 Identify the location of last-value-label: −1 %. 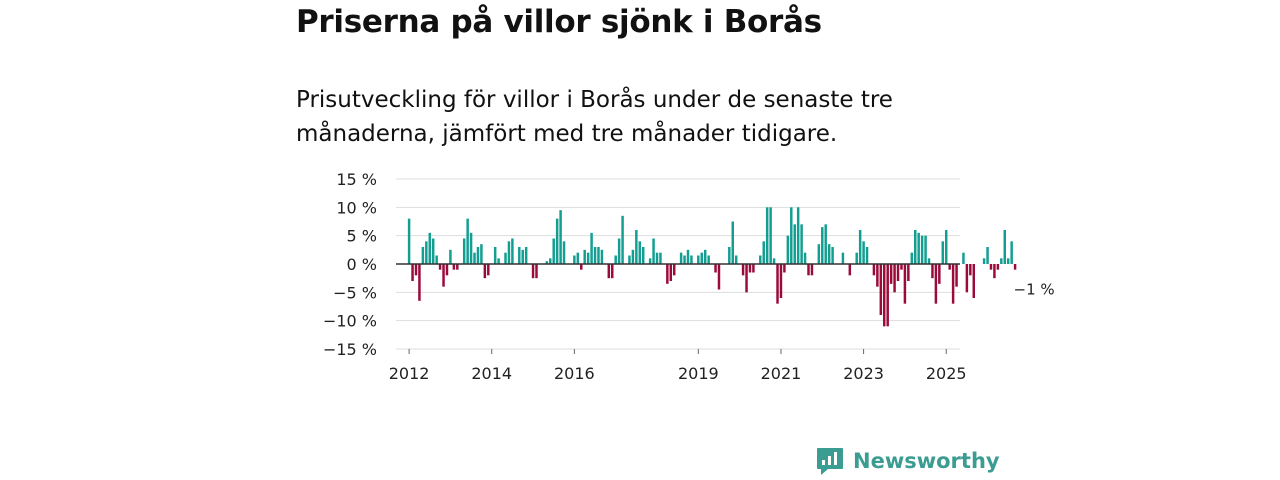
(1034, 290).